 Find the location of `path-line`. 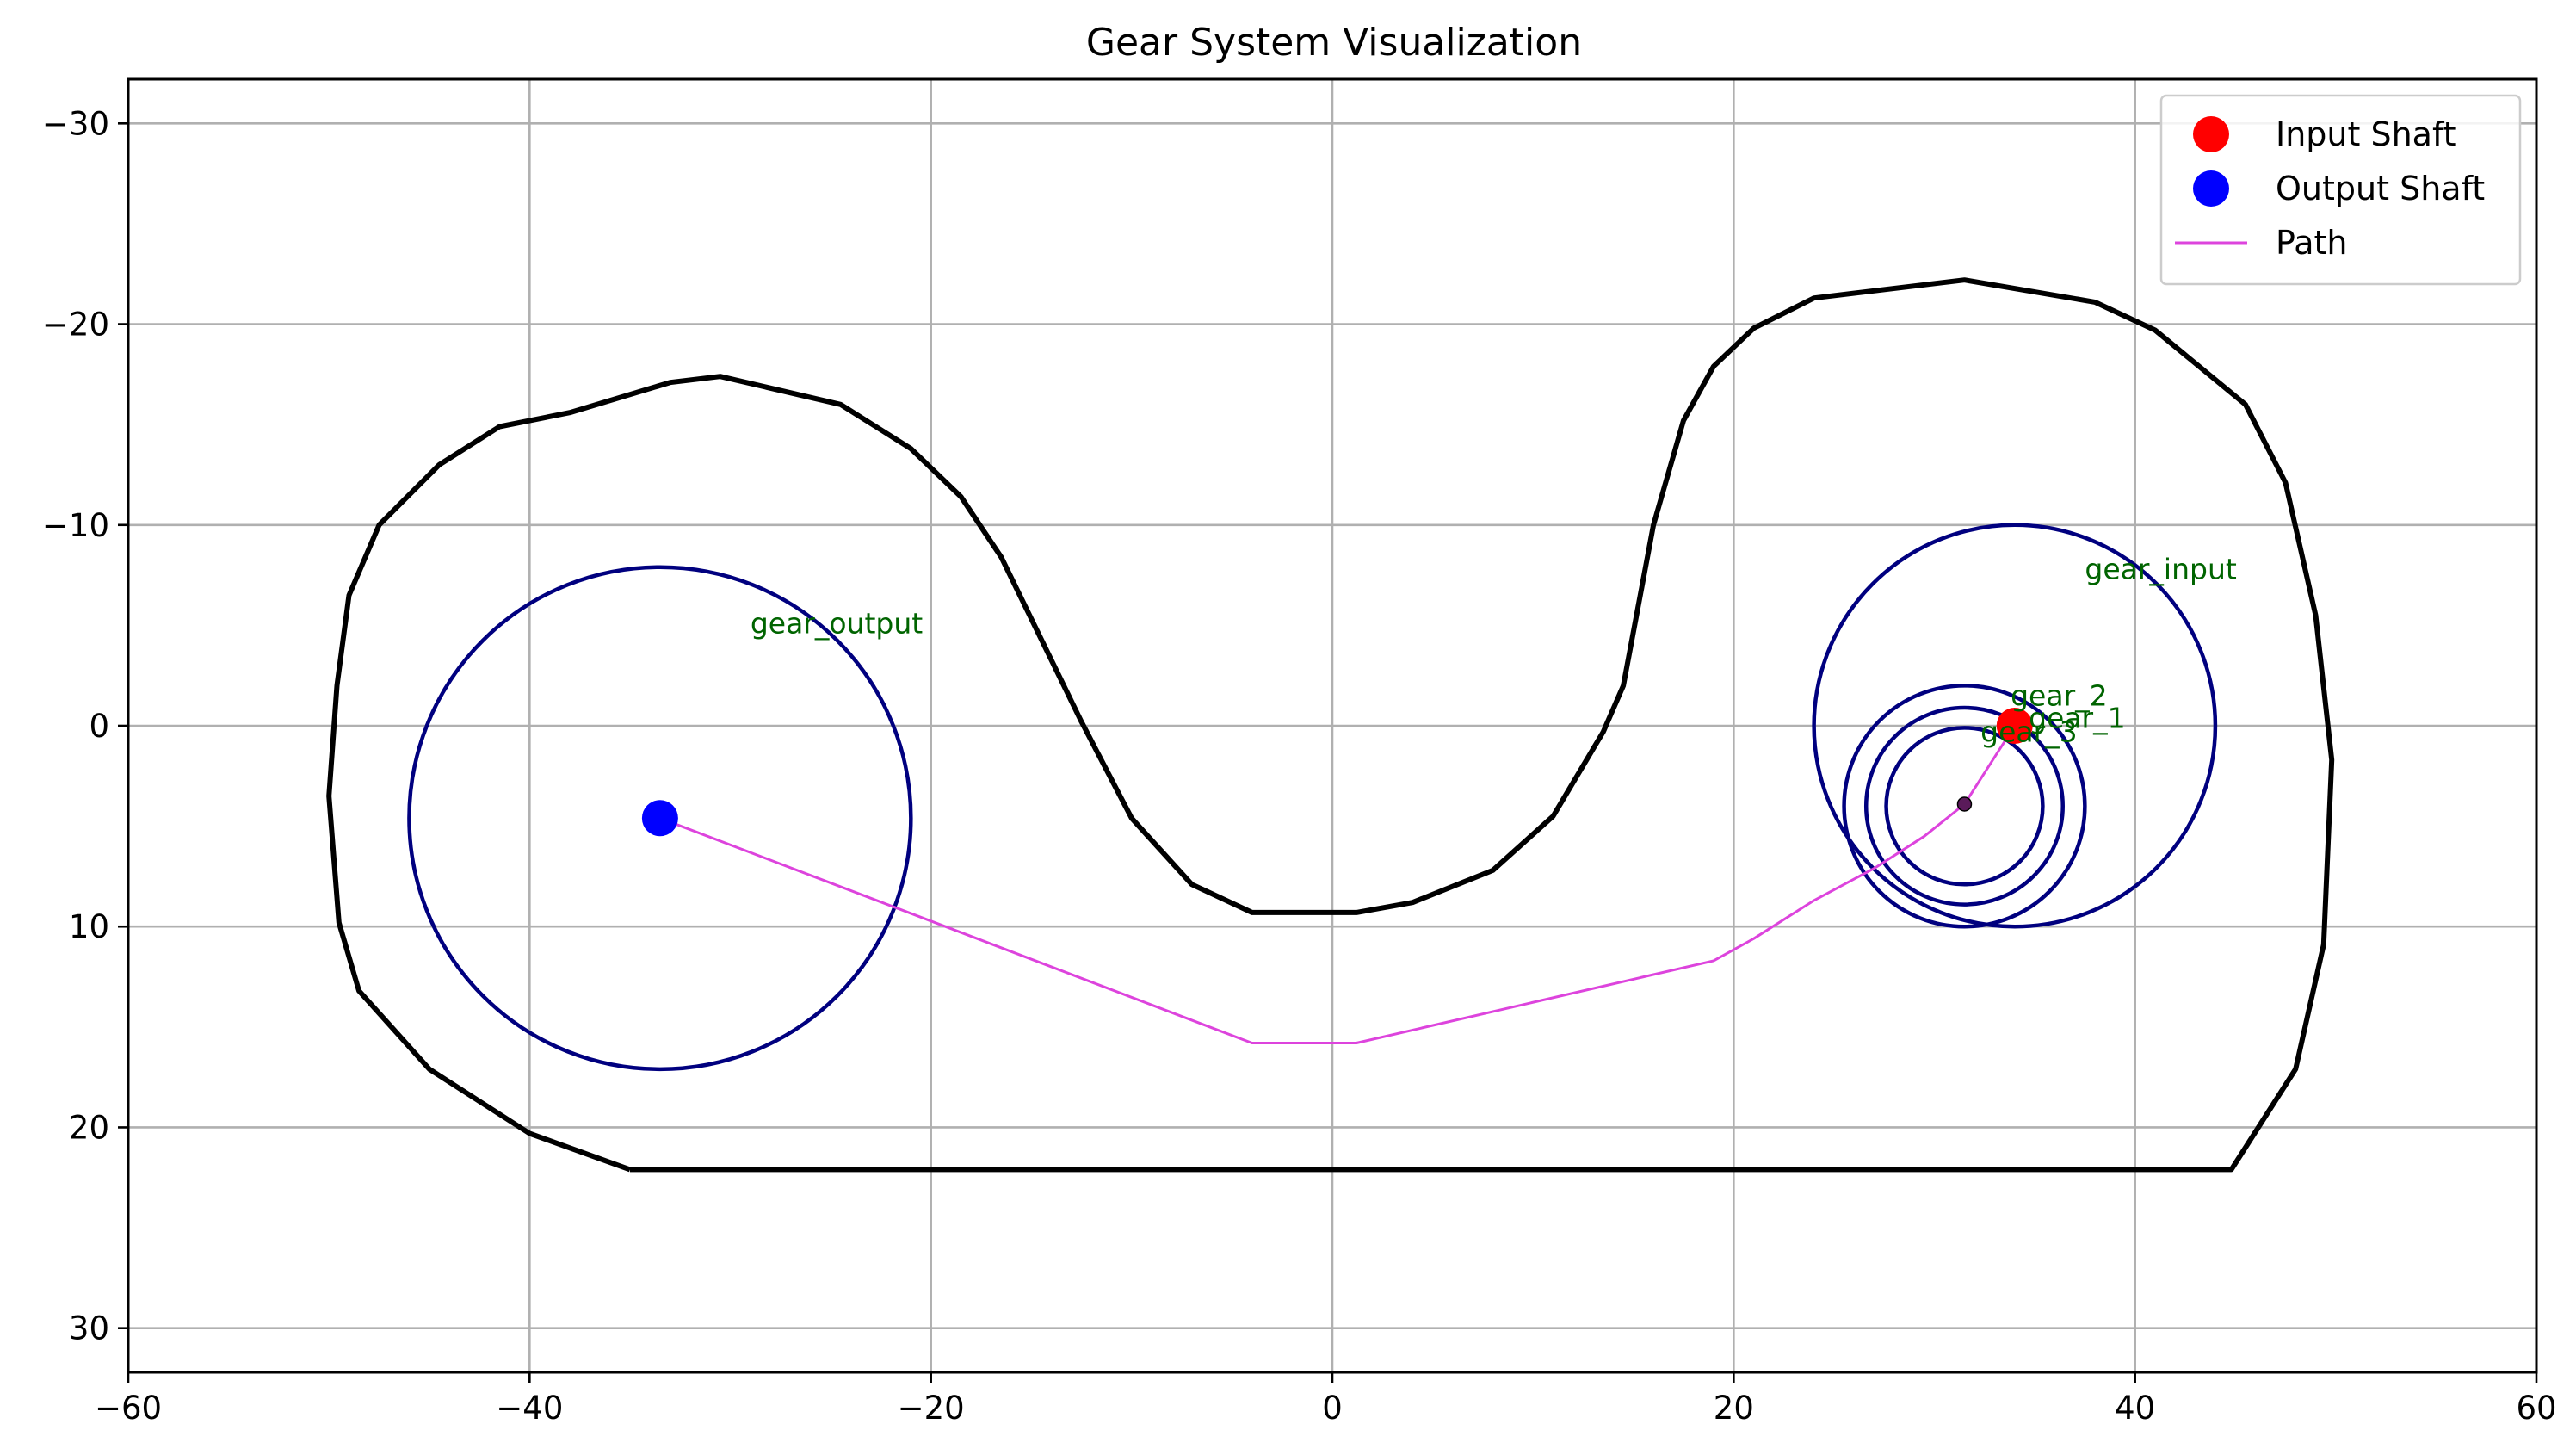

path-line is located at coordinates (1338, 884).